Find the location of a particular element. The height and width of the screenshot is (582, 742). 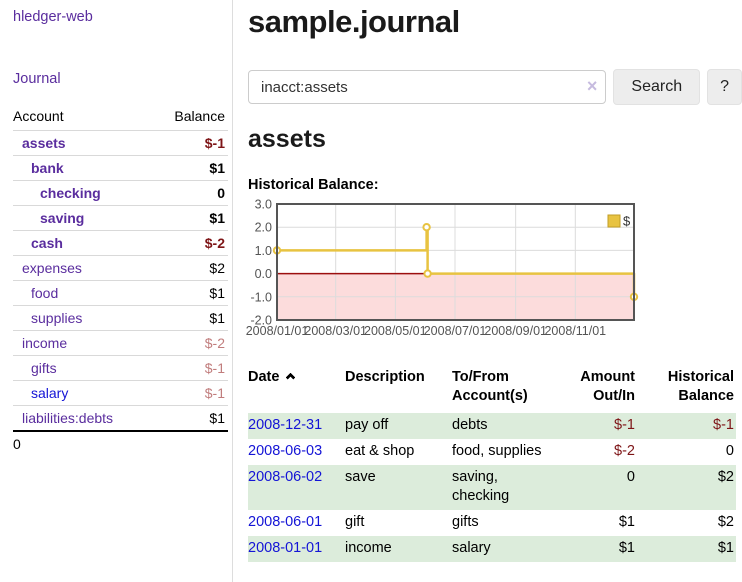

chart-border is located at coordinates (455, 262).